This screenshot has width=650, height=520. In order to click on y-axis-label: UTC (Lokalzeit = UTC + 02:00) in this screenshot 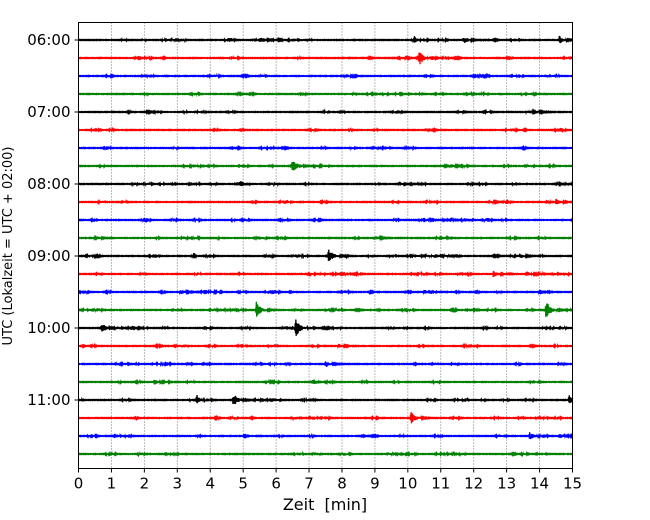, I will do `click(8, 246)`.